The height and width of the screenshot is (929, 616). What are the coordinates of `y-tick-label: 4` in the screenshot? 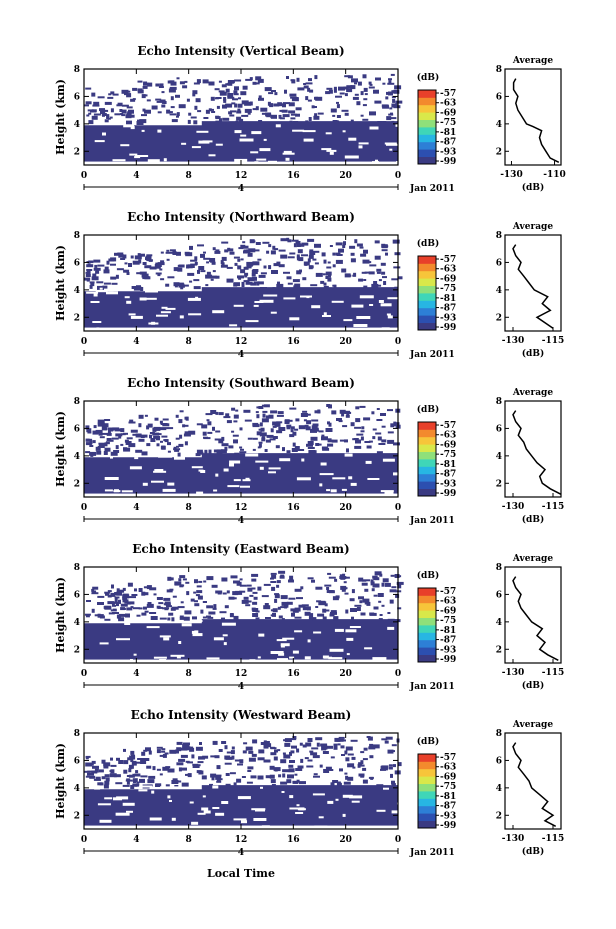 It's located at (77, 291).